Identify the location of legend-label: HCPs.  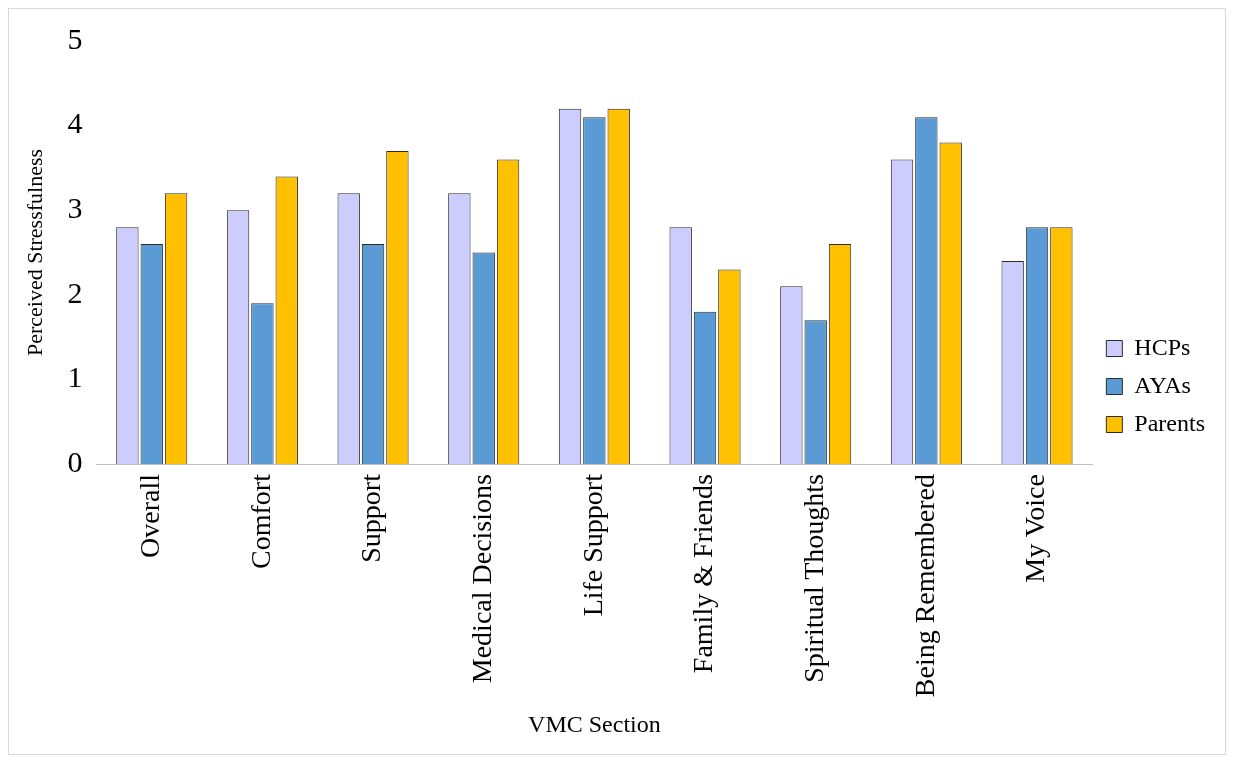
(1162, 346).